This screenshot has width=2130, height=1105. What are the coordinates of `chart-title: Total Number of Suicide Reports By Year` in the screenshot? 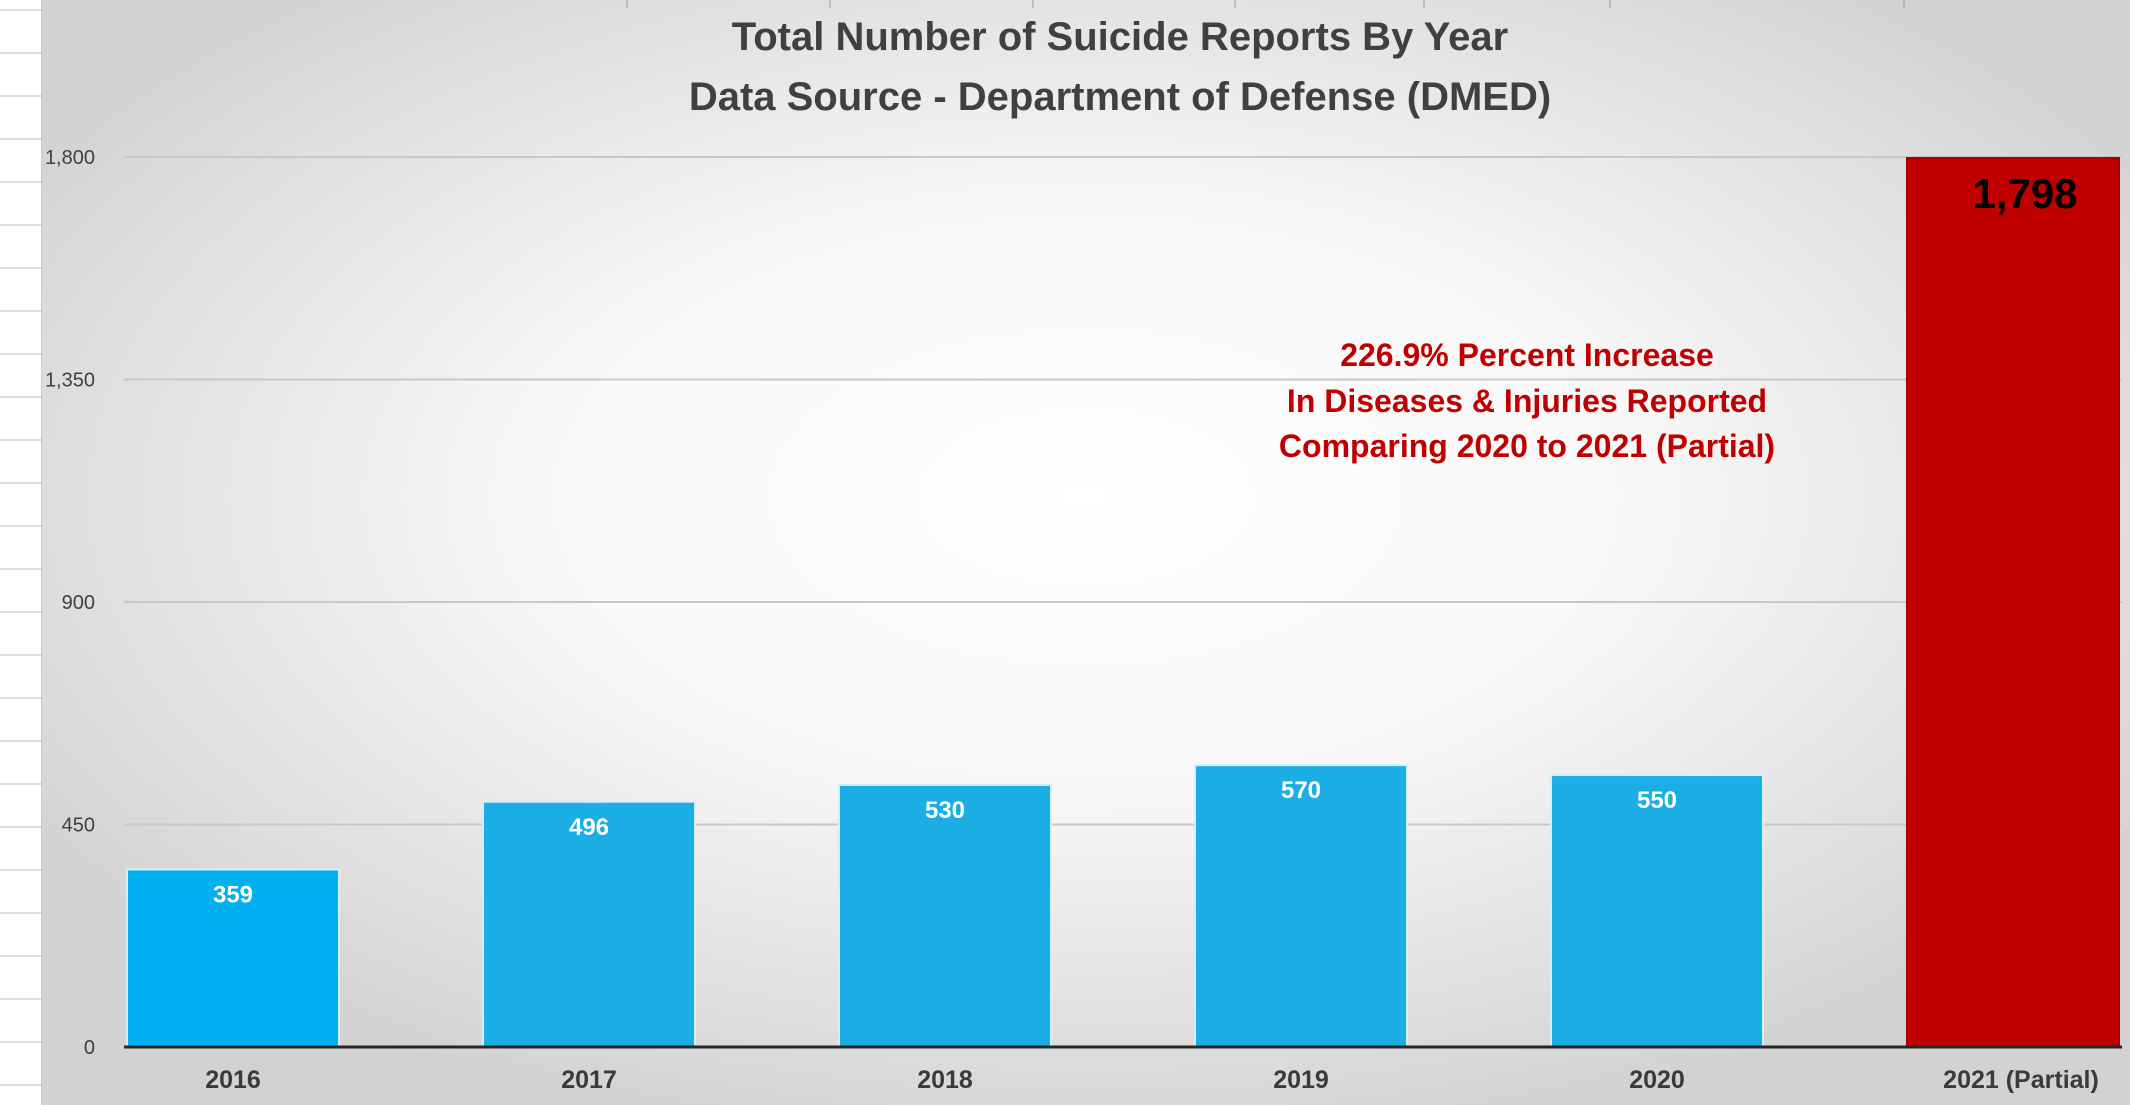 It's located at (1120, 37).